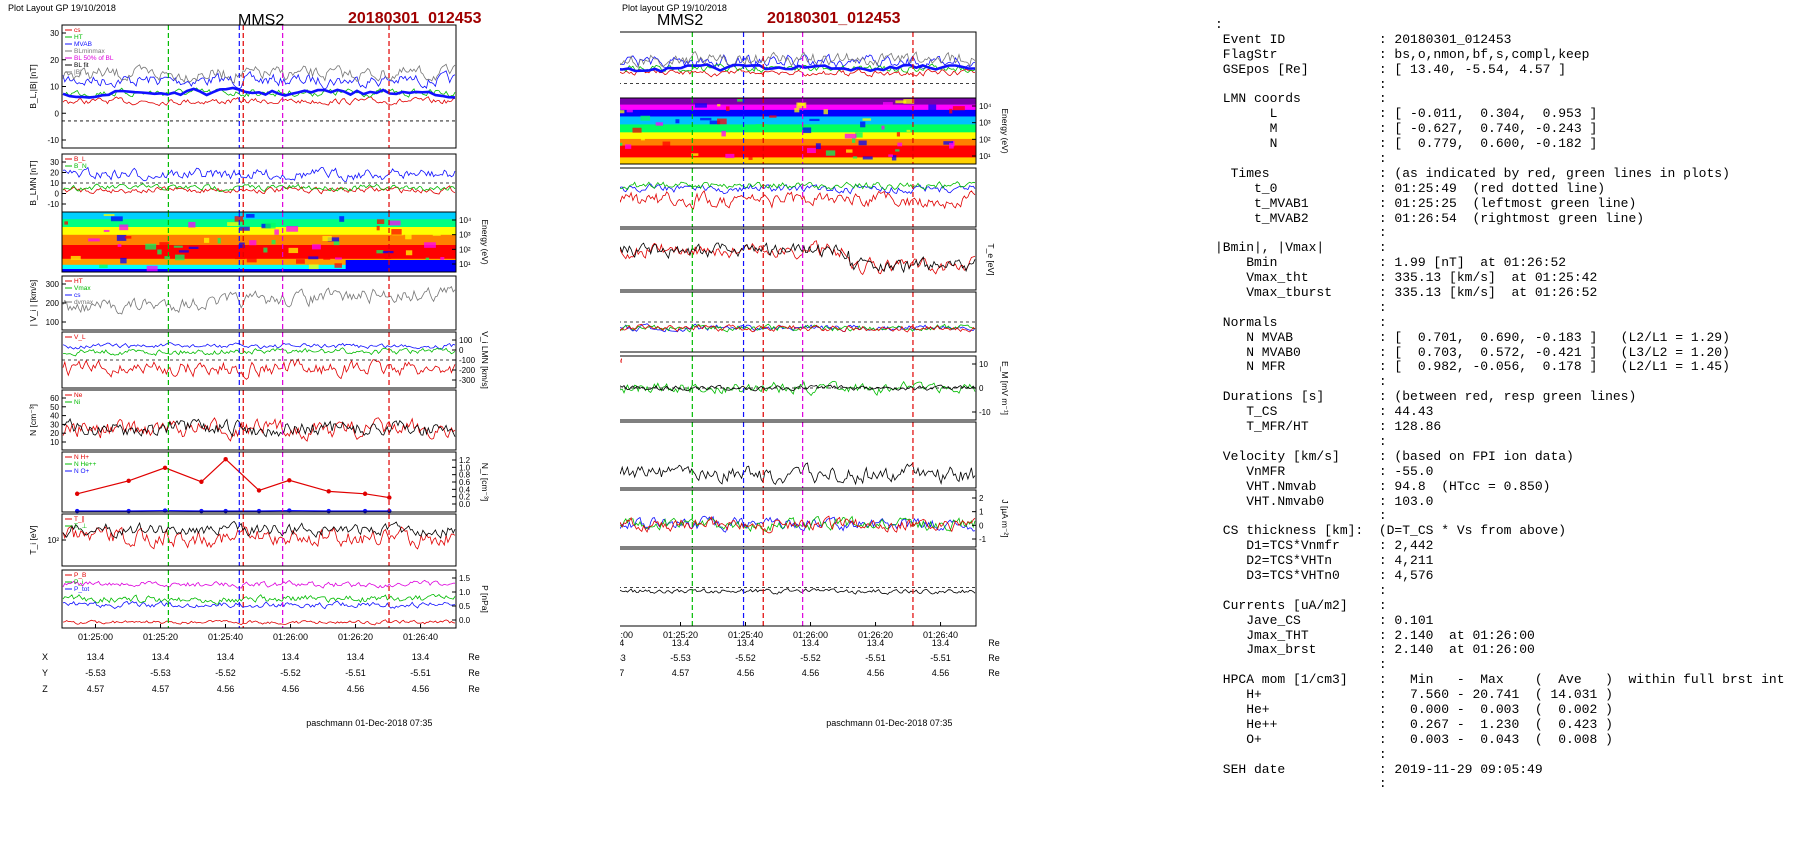  What do you see at coordinates (77, 402) in the screenshot?
I see `legend-label: Ni` at bounding box center [77, 402].